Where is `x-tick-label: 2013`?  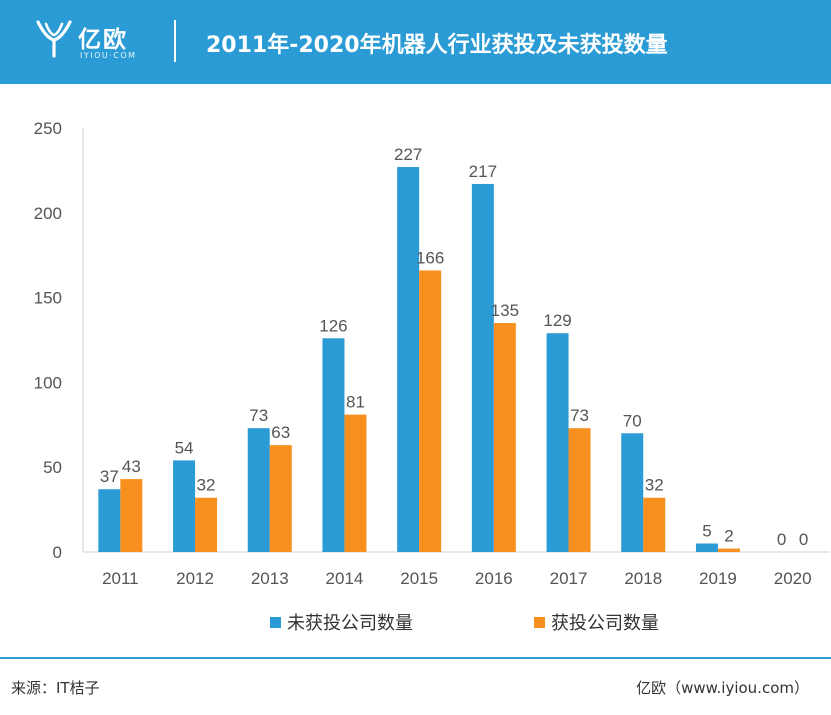 x-tick-label: 2013 is located at coordinates (270, 578).